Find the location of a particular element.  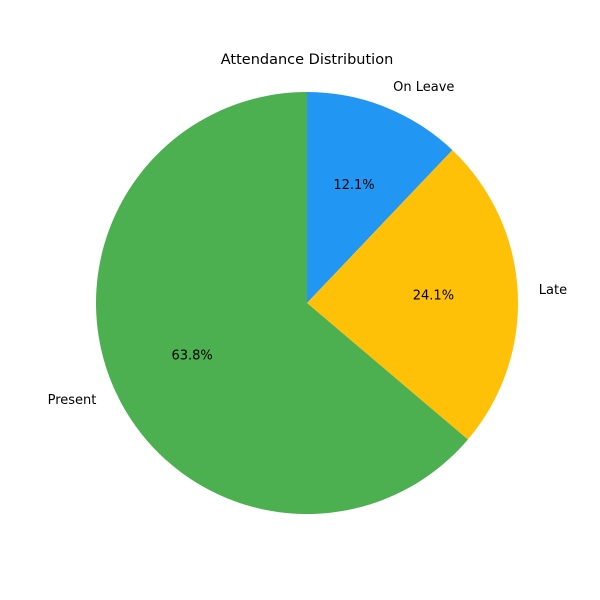

pie-category-label-on-leave: On Leave is located at coordinates (423, 87).